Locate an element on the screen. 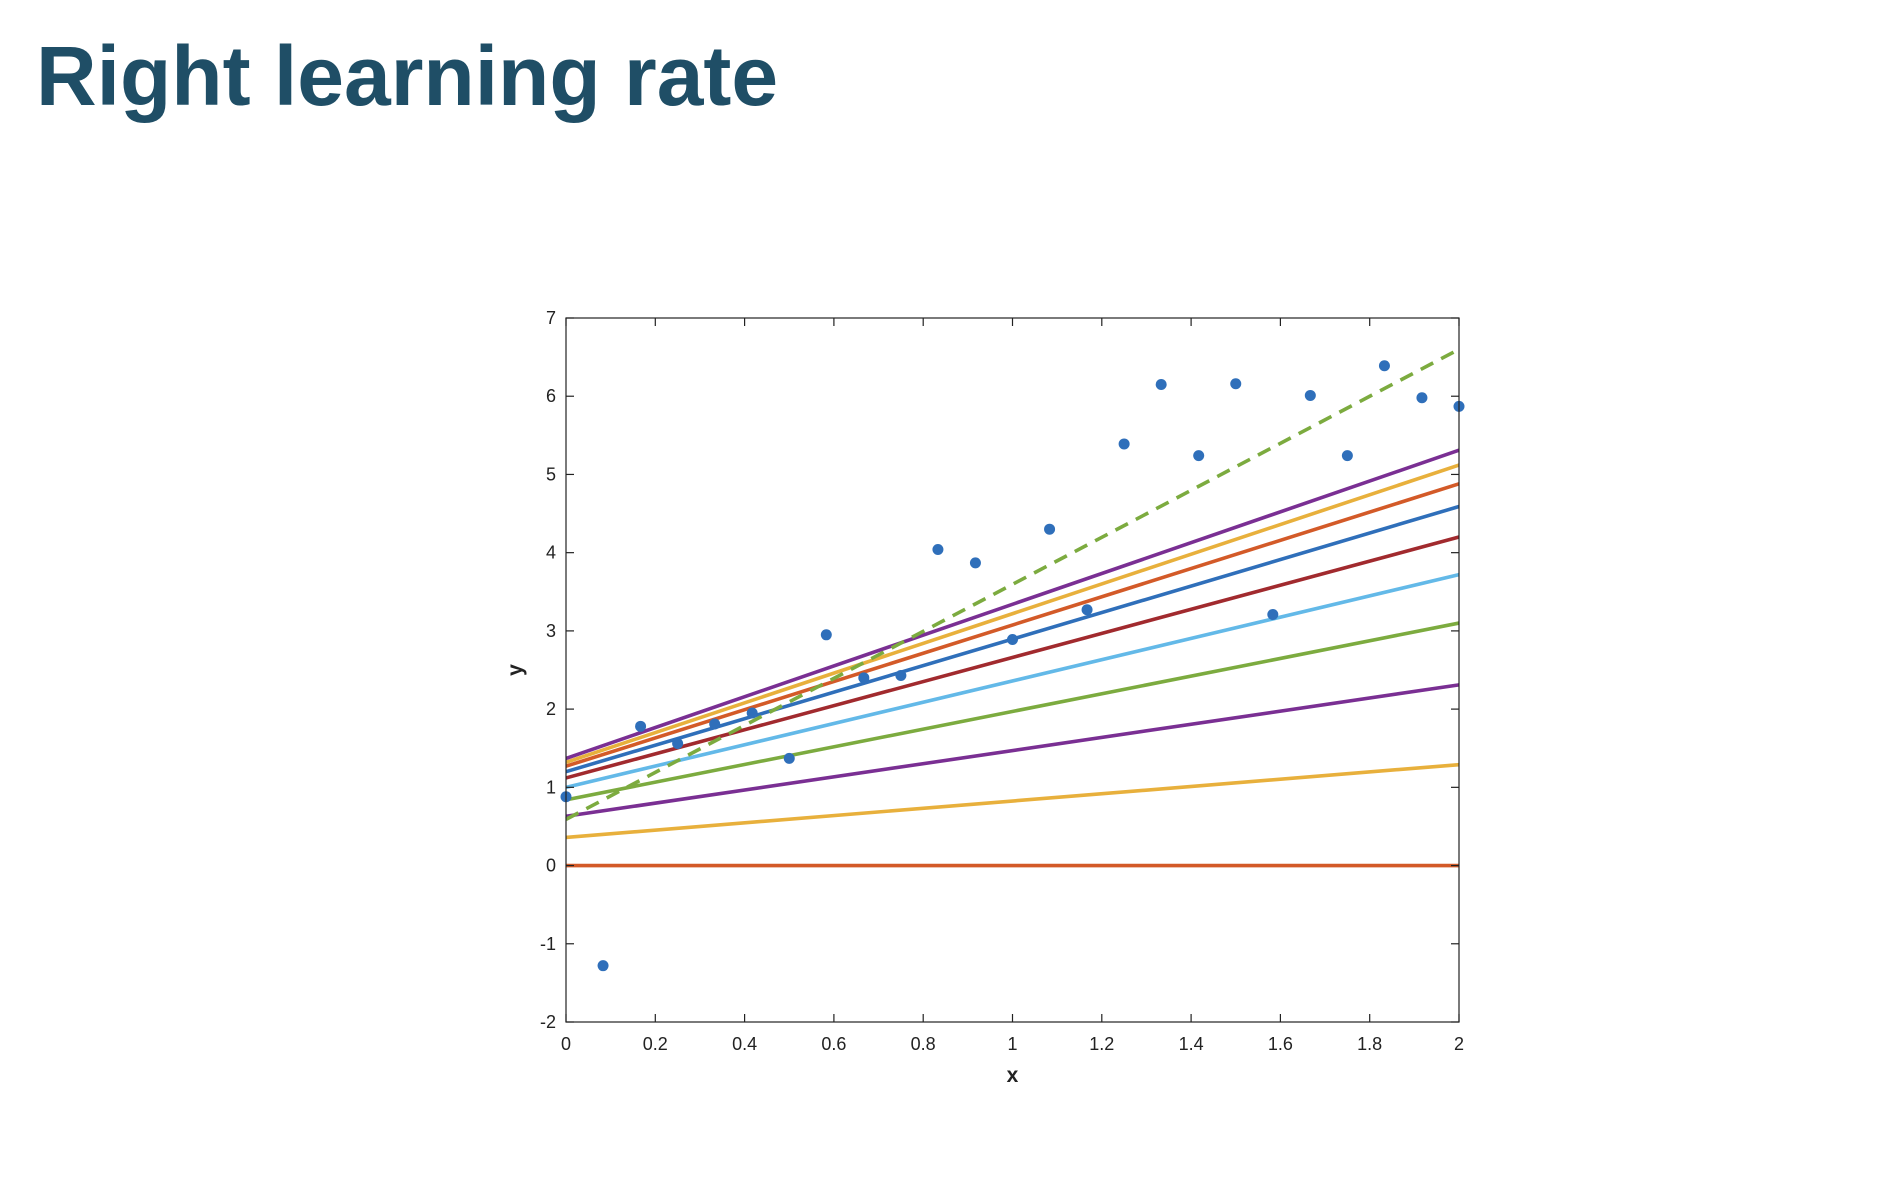 The height and width of the screenshot is (1198, 1882). y-axis-label: y is located at coordinates (515, 670).